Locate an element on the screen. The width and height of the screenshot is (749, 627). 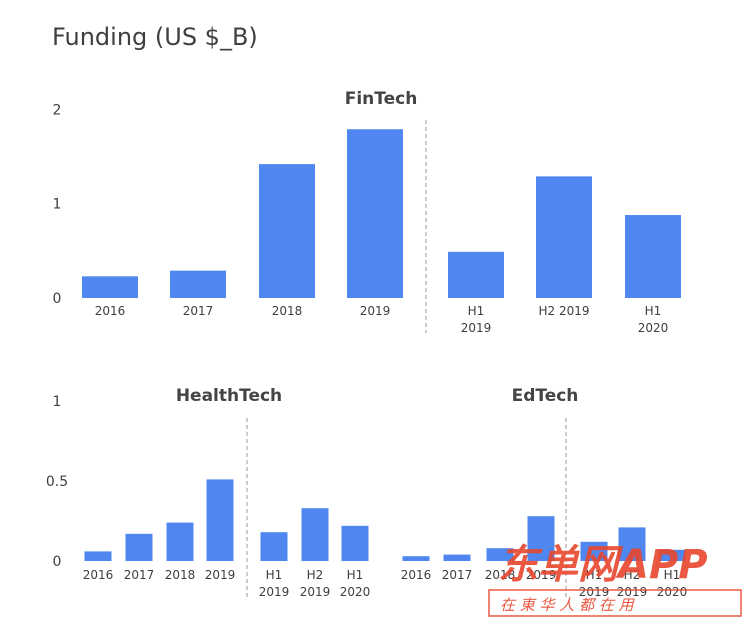
healthtech-x-tick-label: H2 2019 is located at coordinates (315, 583).